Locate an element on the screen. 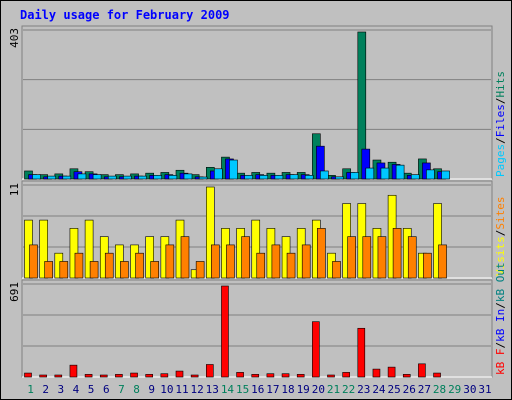  x-tick-label: 18 is located at coordinates (287, 389).